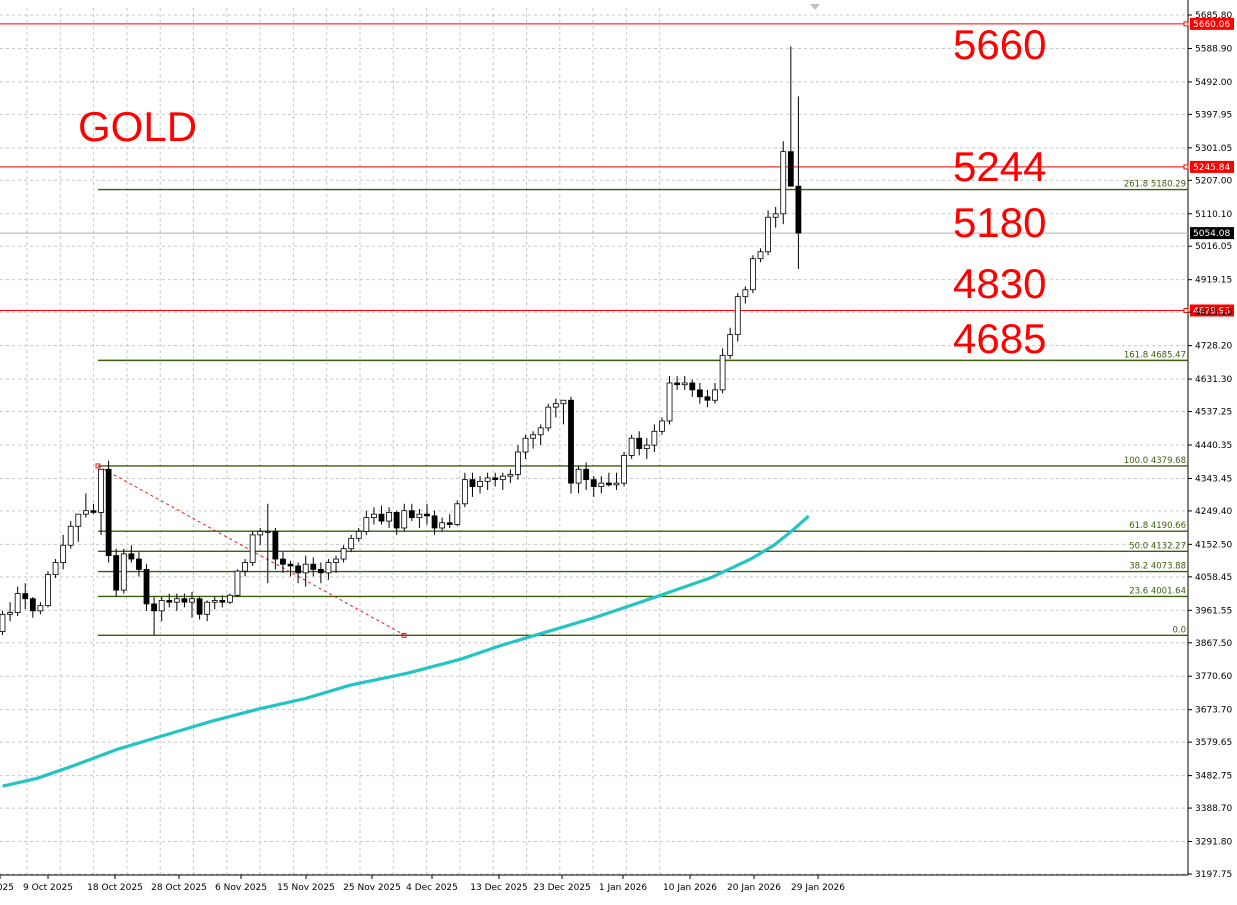 This screenshot has width=1237, height=905. What do you see at coordinates (1213, 115) in the screenshot?
I see `y-tick-label: 5397.95` at bounding box center [1213, 115].